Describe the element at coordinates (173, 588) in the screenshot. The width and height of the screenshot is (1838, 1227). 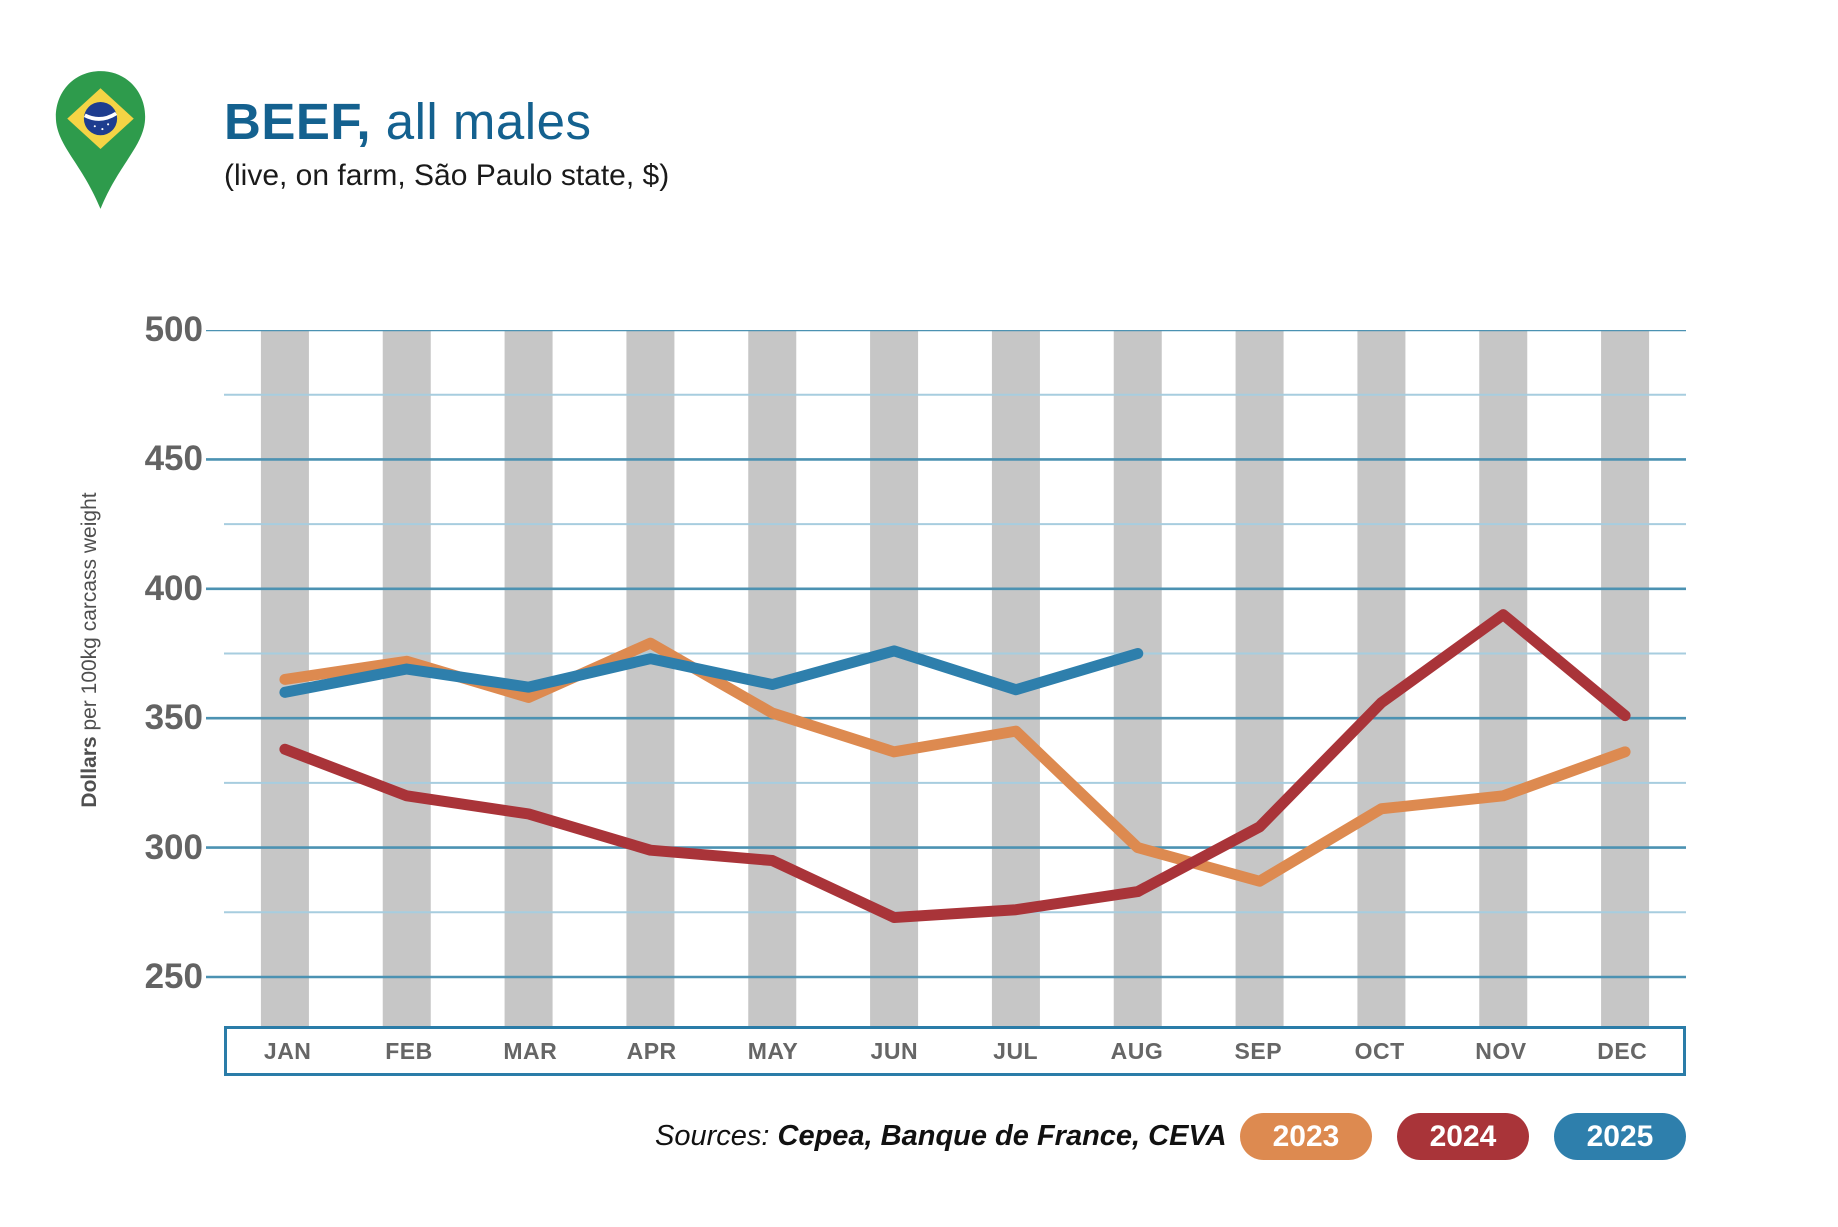
I see `y-tick-label-400: 400` at that location.